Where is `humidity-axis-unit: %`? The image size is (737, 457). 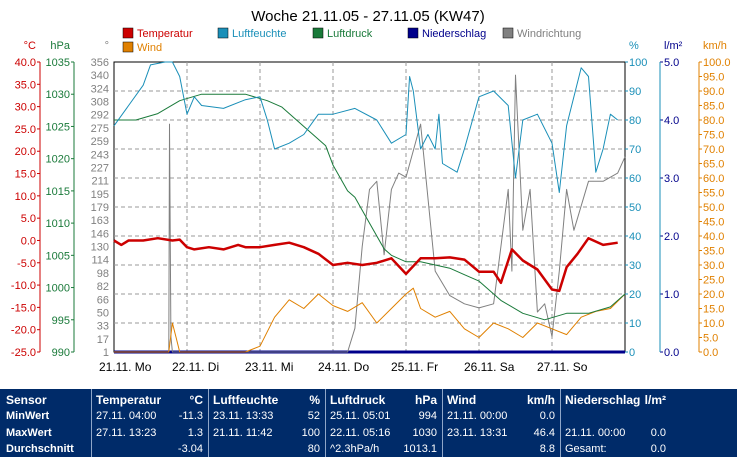 humidity-axis-unit: % is located at coordinates (634, 46).